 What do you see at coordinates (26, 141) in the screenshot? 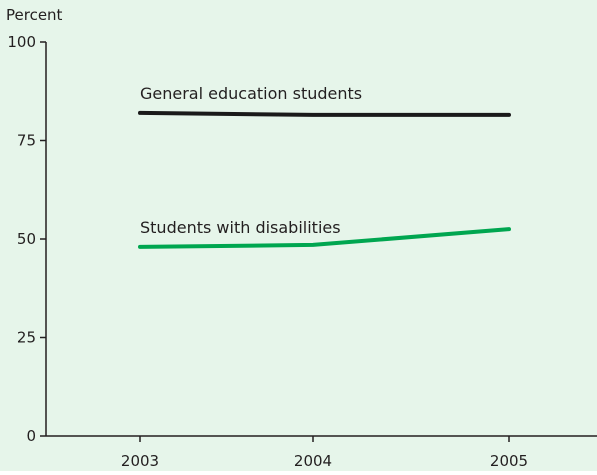
I see `y-tick-label: 75` at bounding box center [26, 141].